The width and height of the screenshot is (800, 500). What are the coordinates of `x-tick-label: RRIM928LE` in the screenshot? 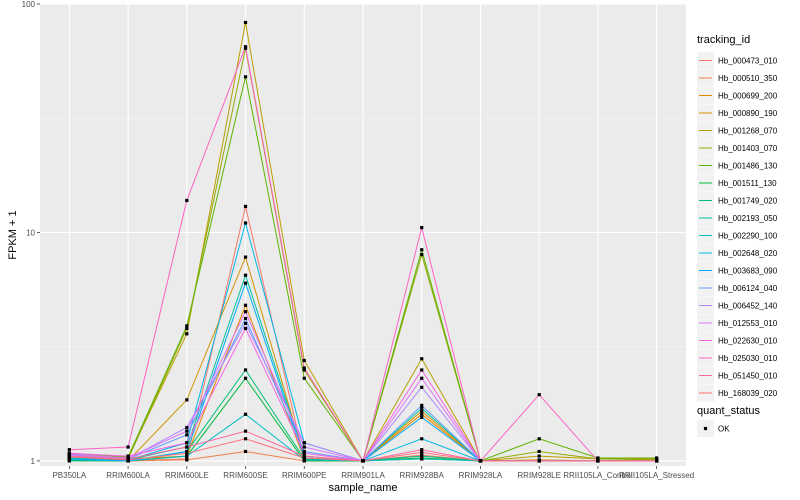 It's located at (539, 475).